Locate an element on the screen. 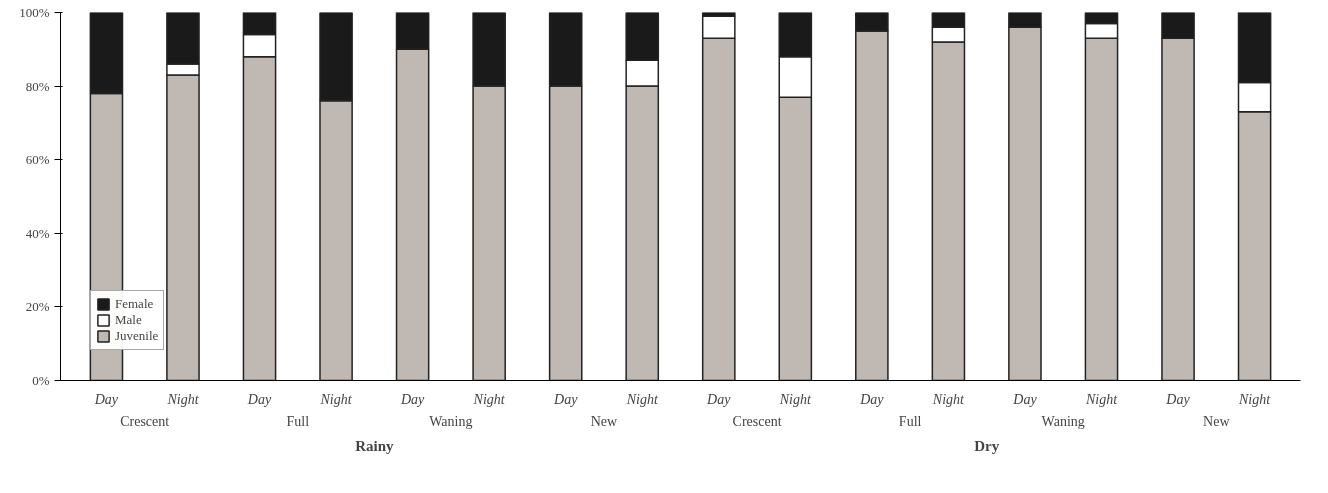  legend-label: Male is located at coordinates (128, 320).